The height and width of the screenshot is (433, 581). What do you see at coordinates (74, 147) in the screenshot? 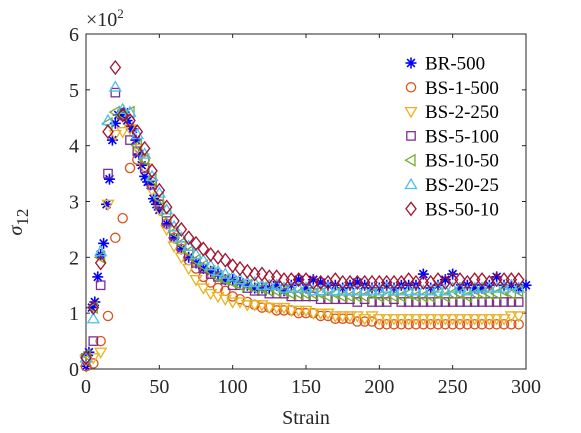
I see `y-tick-label: 4` at bounding box center [74, 147].